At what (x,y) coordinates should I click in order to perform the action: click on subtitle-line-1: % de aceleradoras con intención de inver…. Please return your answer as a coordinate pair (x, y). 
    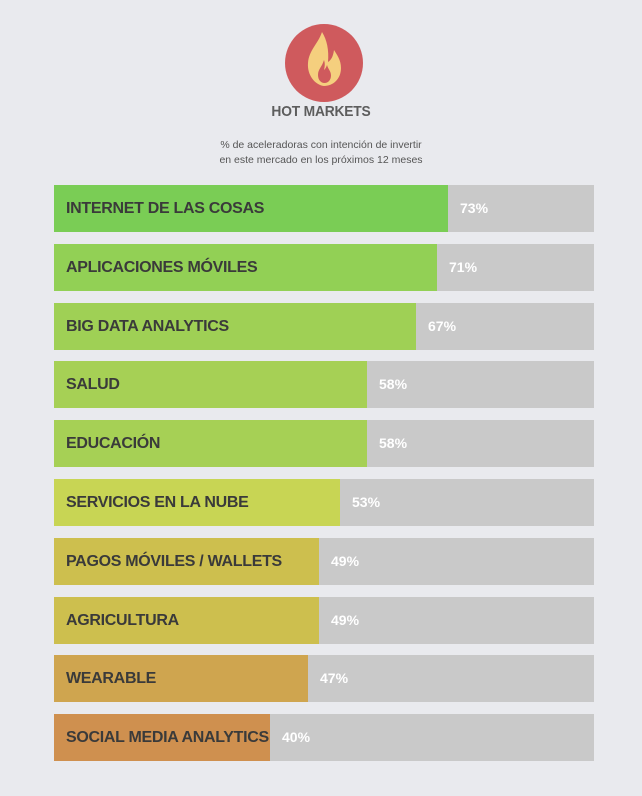
    Looking at the image, I should click on (321, 145).